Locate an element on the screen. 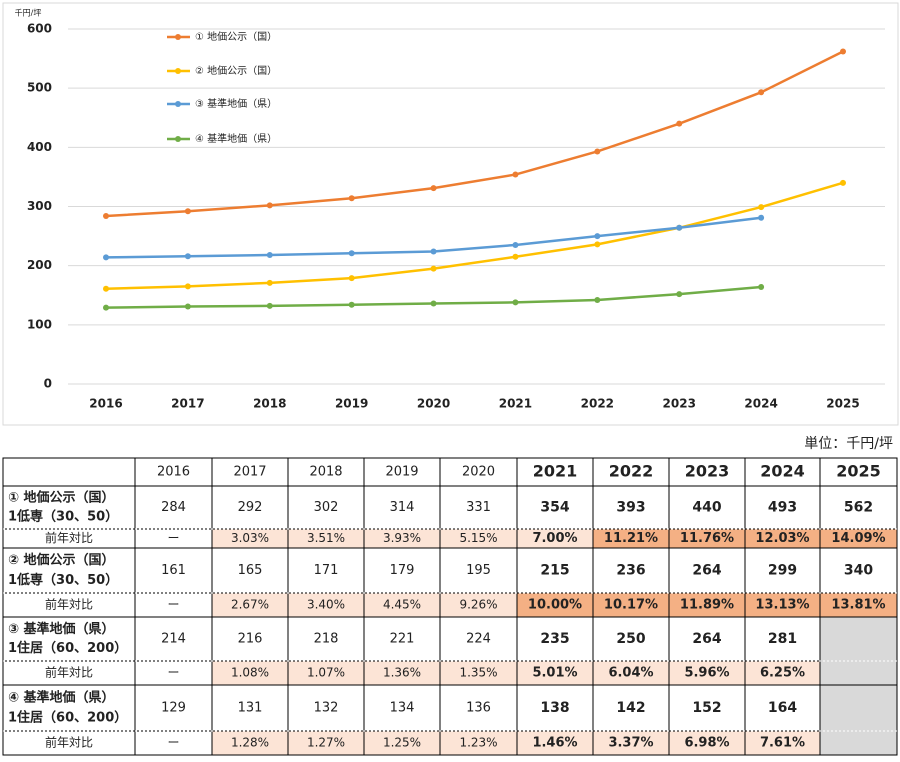  row-label: ③ 基準地価（県） is located at coordinates (61, 629).